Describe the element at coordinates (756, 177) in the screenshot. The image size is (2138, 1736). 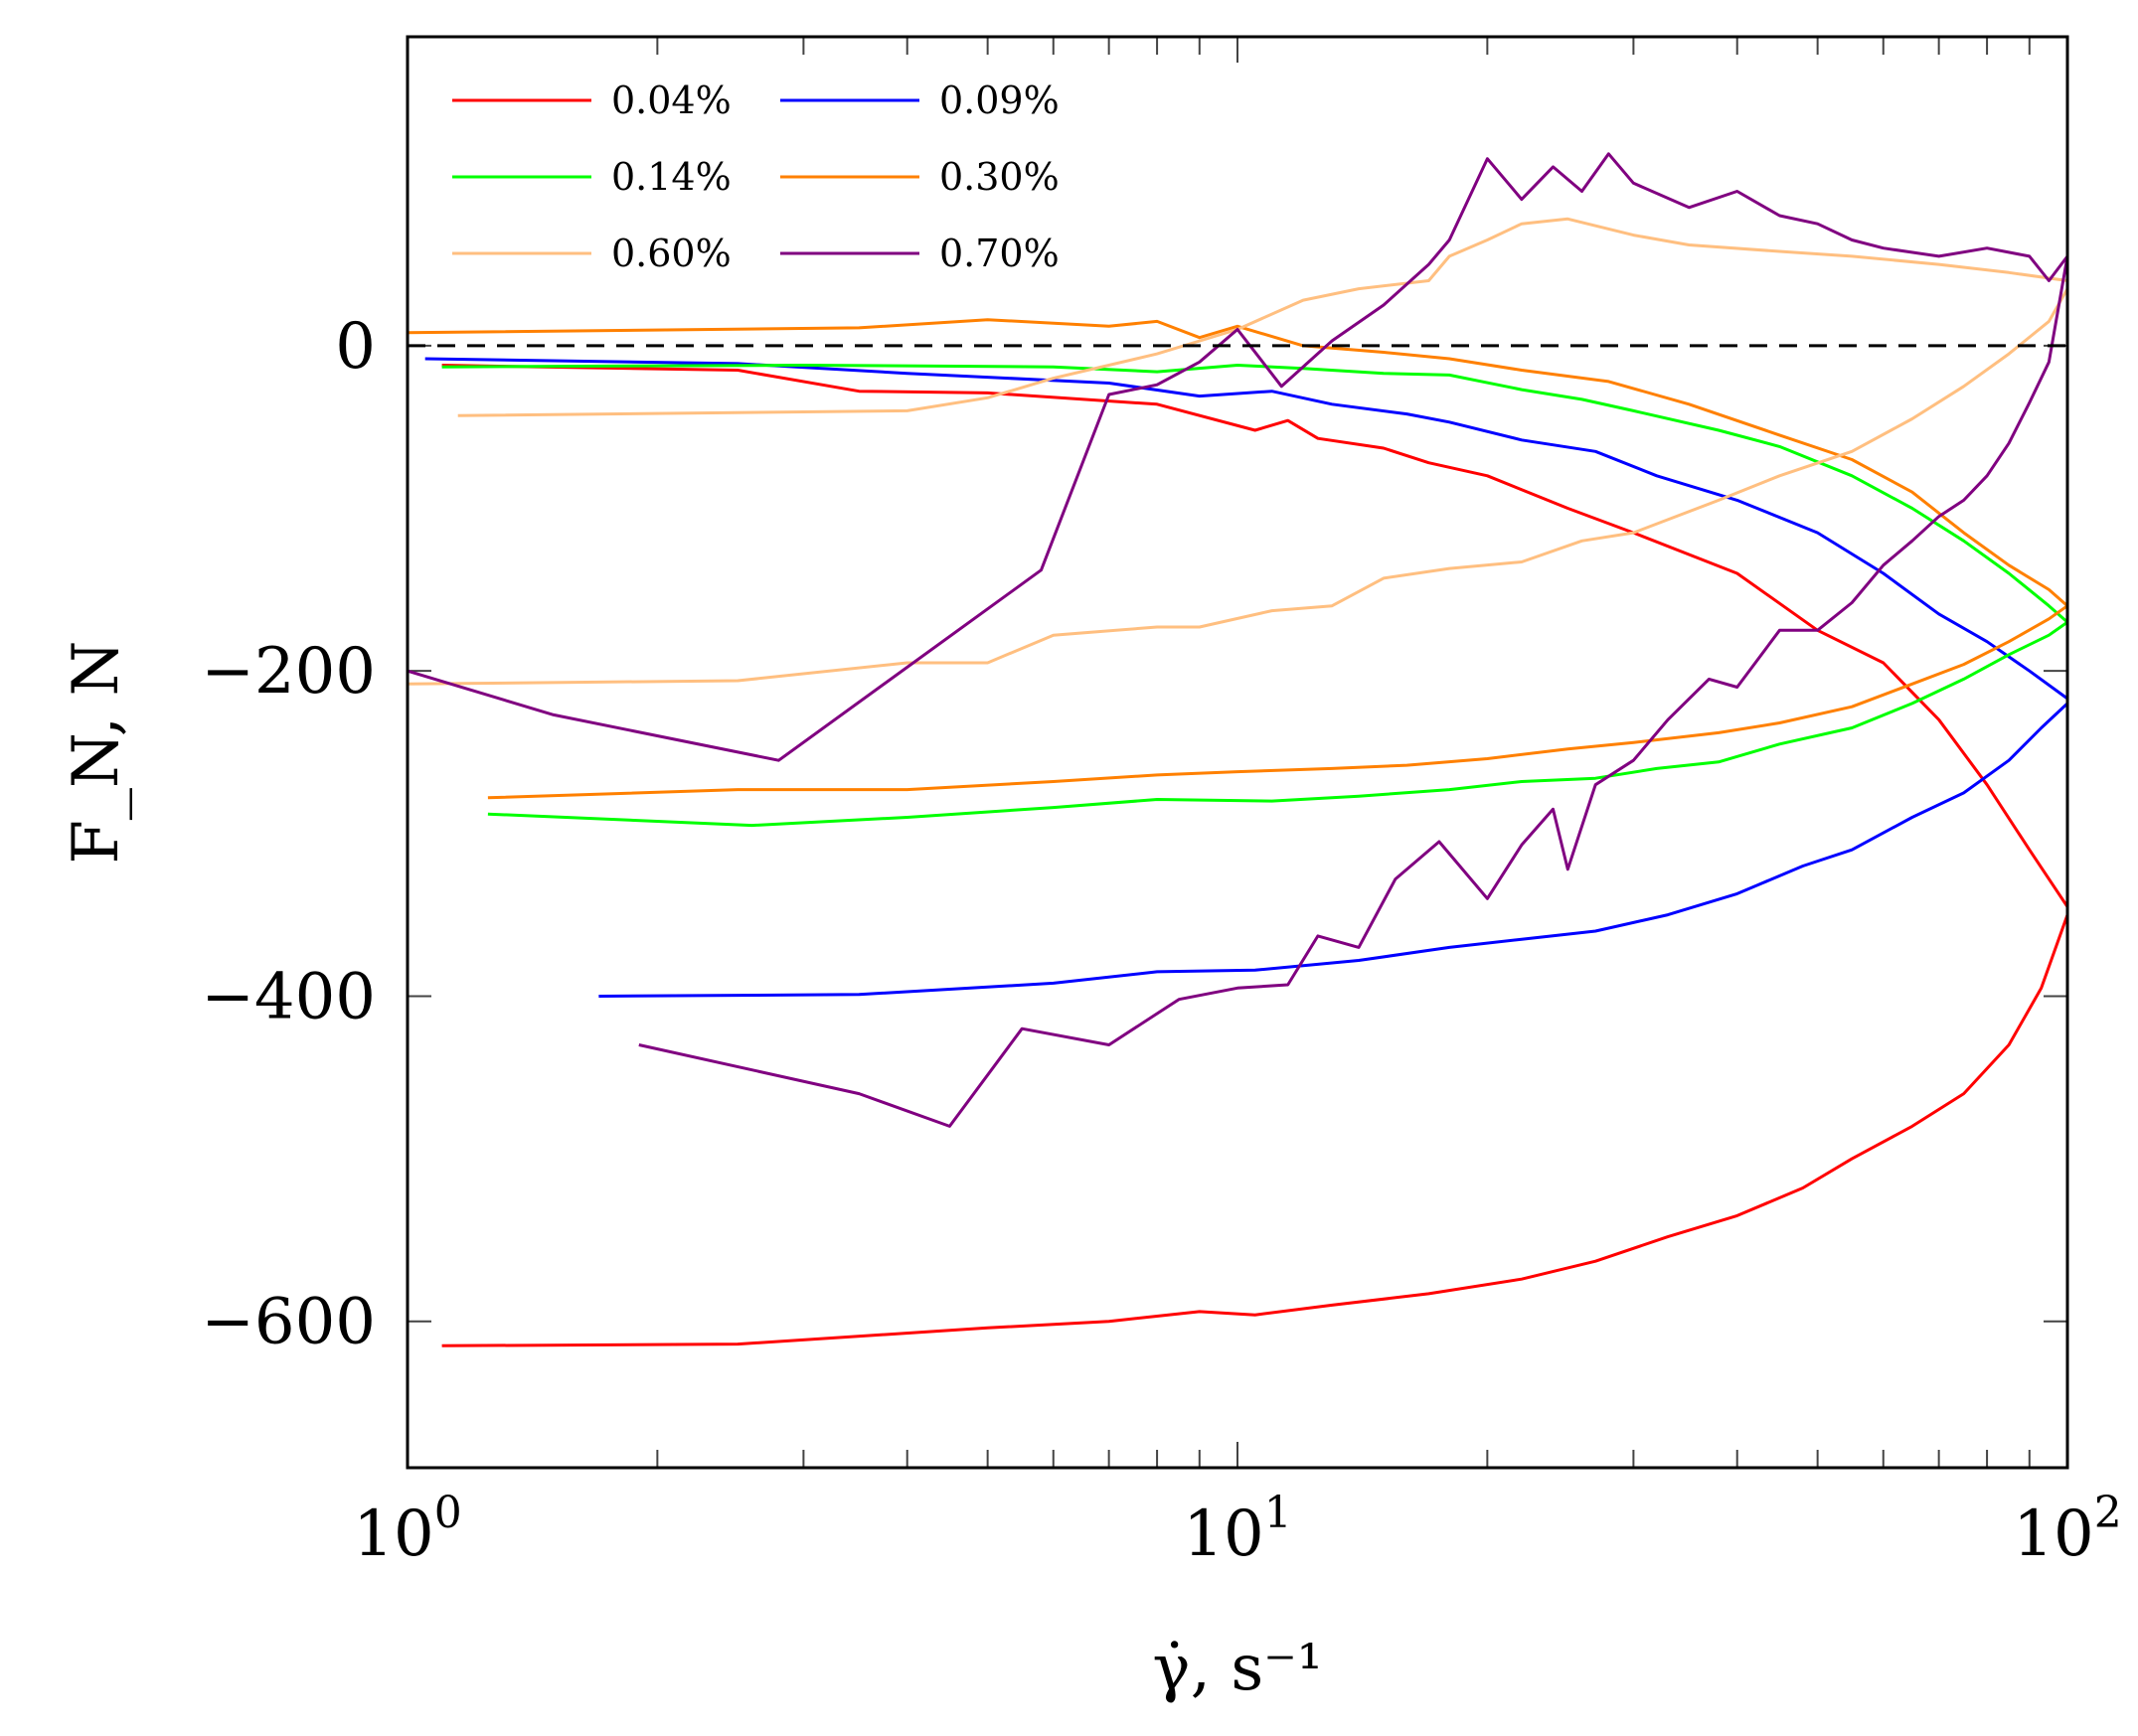
I see `legend: 0.04% 0.09% 0.14% 0.30% 0.60% 0.70%` at that location.